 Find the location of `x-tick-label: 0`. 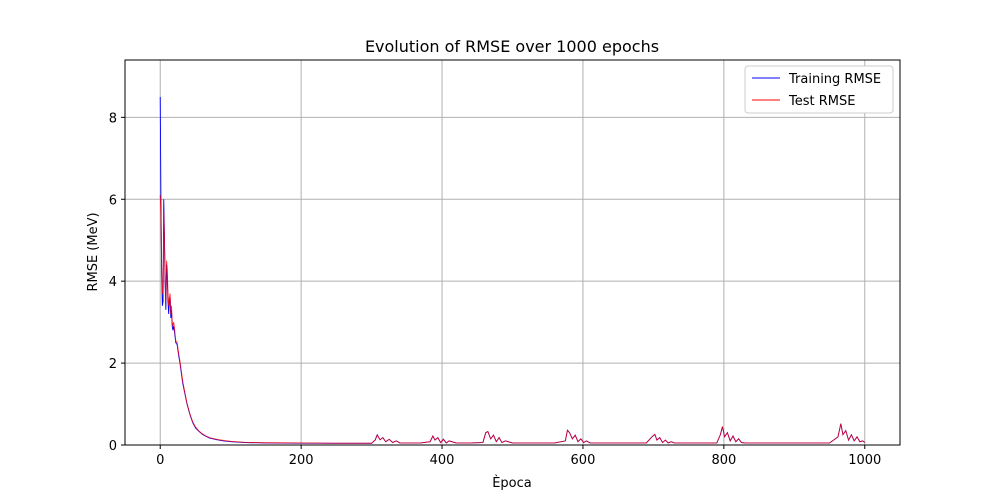

x-tick-label: 0 is located at coordinates (160, 460).